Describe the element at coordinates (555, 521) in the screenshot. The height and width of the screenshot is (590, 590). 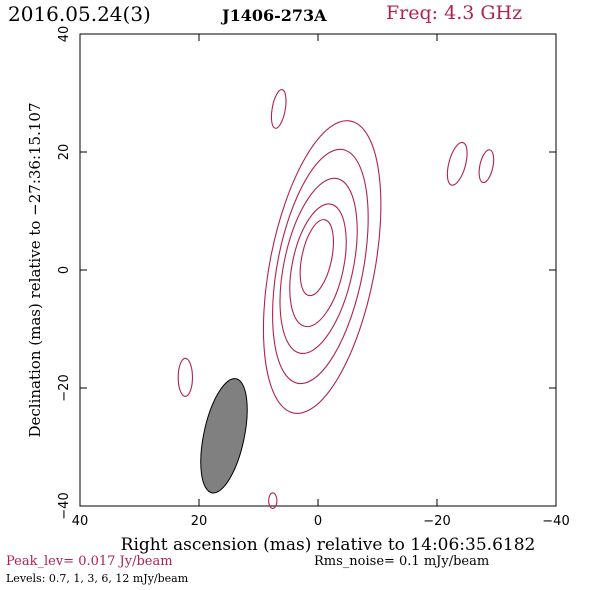
I see `x-tick-label: −40` at that location.